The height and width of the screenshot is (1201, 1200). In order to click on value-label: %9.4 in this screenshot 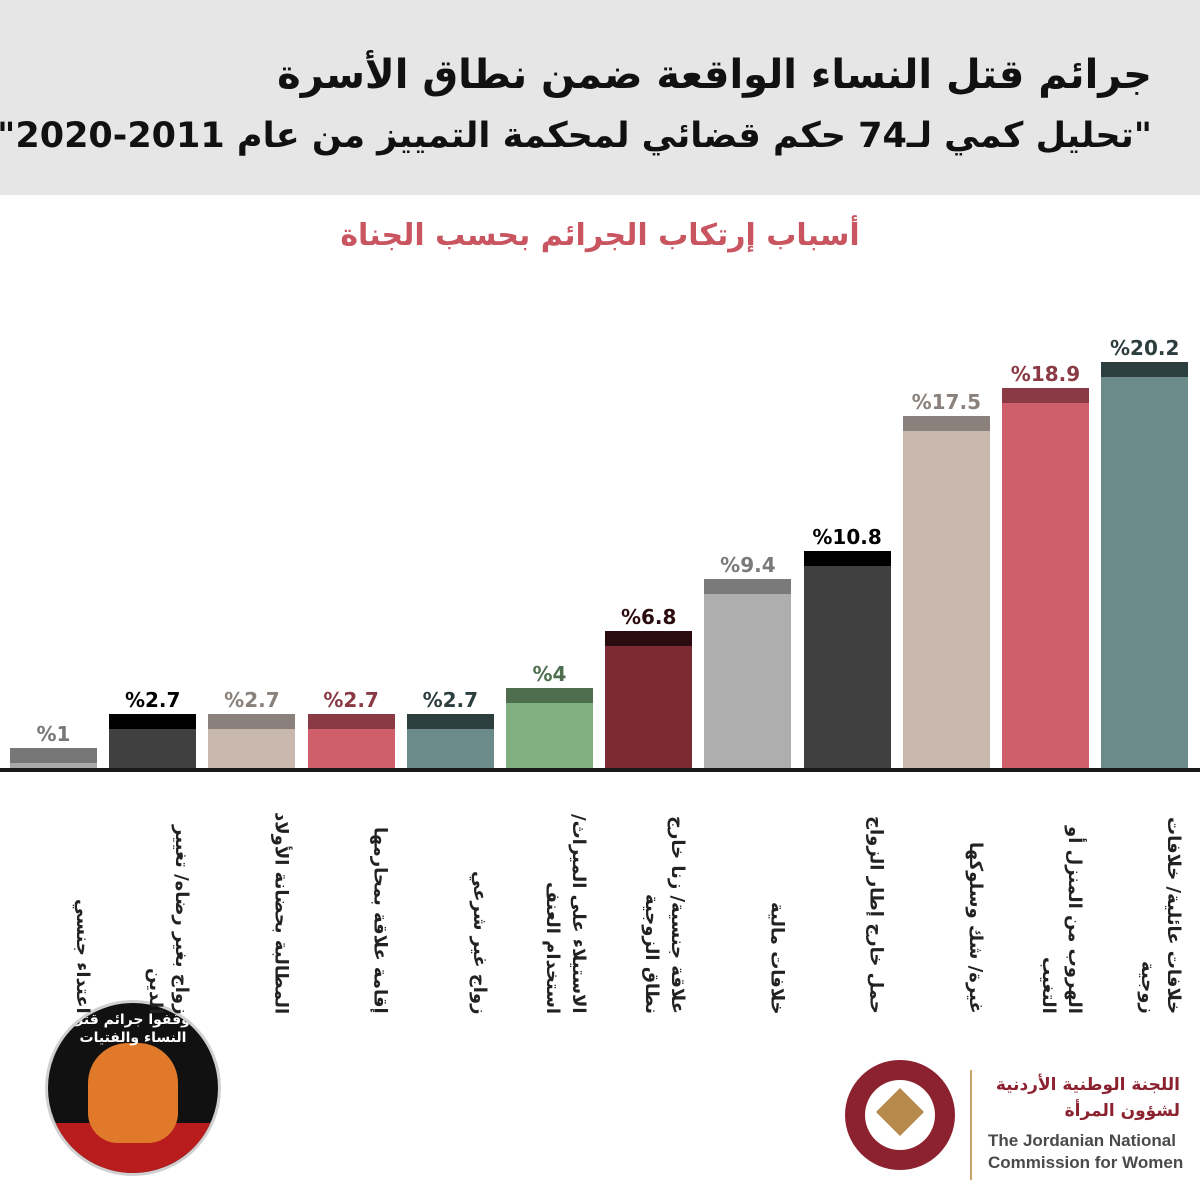, I will do `click(748, 565)`.